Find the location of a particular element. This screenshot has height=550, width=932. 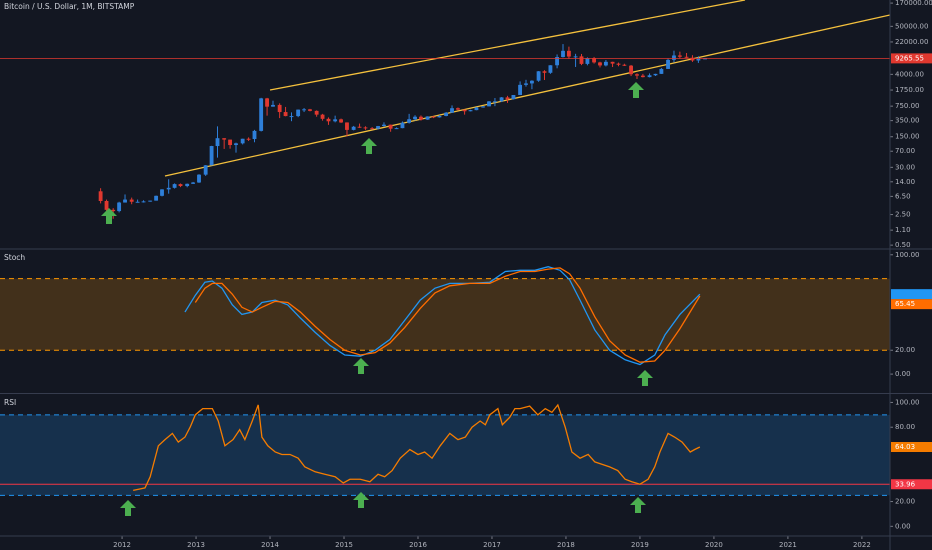

y-tick-label: 14.00 is located at coordinates (905, 182).